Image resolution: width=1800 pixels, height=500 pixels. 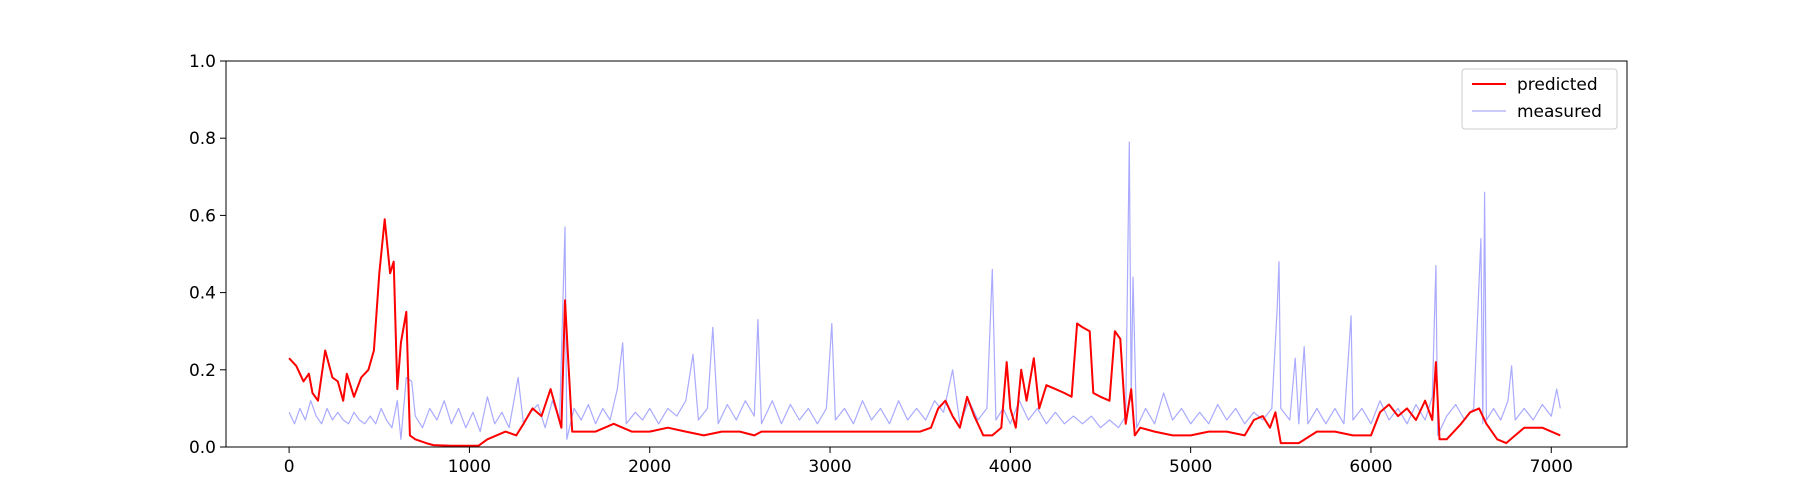 I want to click on x-tick-label: 0, so click(x=289, y=467).